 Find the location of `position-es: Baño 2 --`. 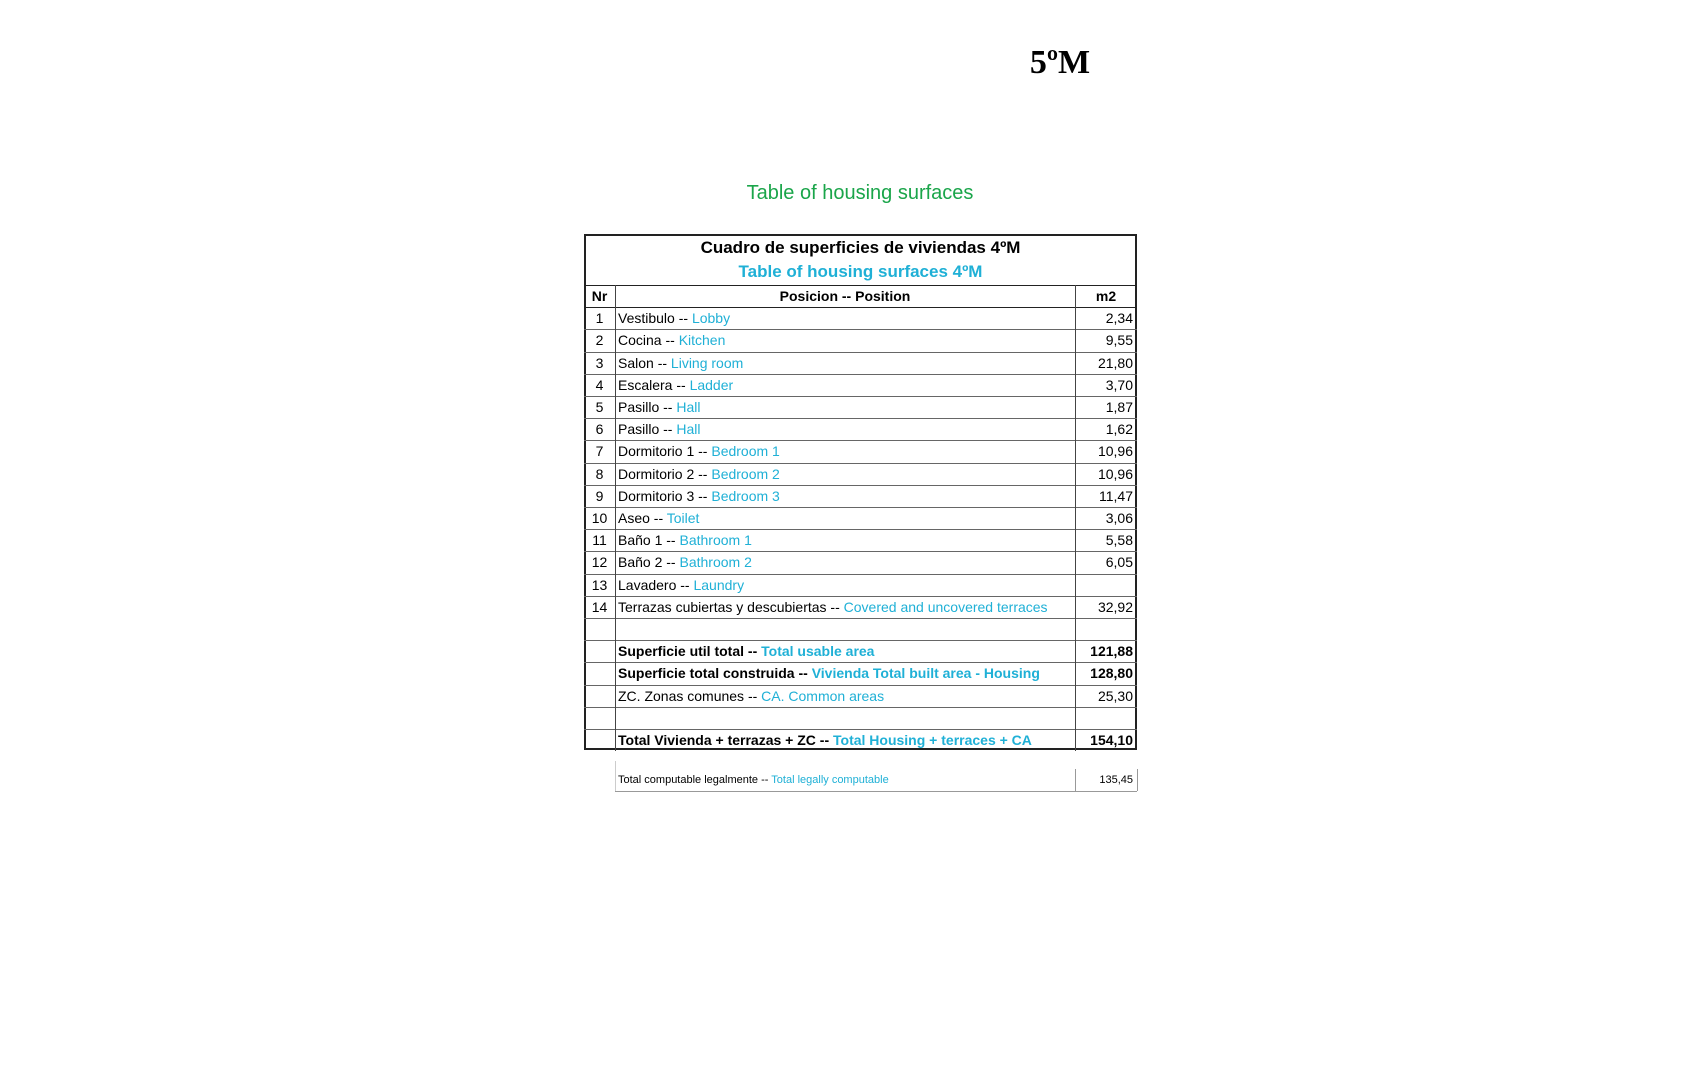

position-es: Baño 2 -- is located at coordinates (647, 562).